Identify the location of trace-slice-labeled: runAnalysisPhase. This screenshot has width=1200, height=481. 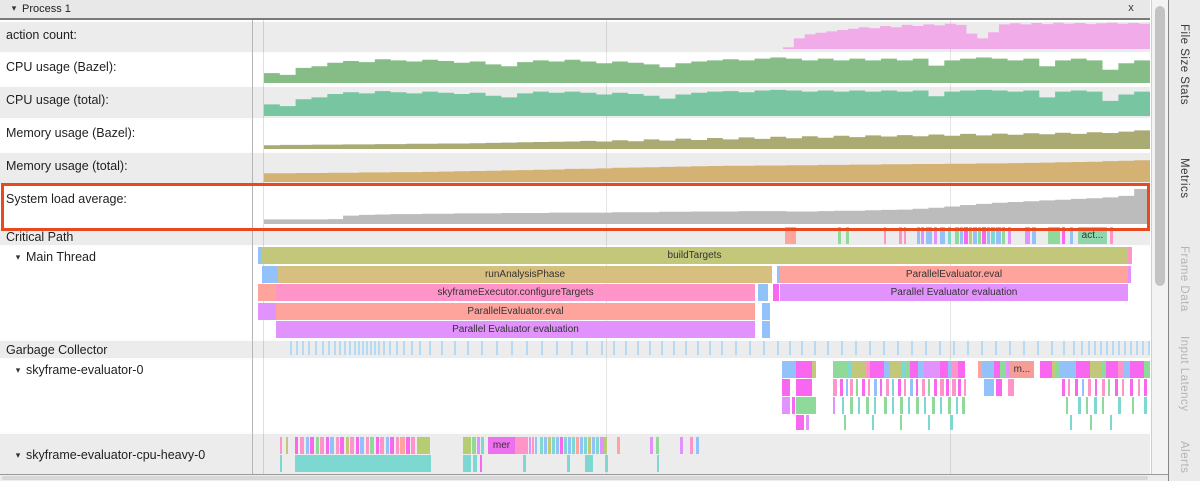
(525, 274).